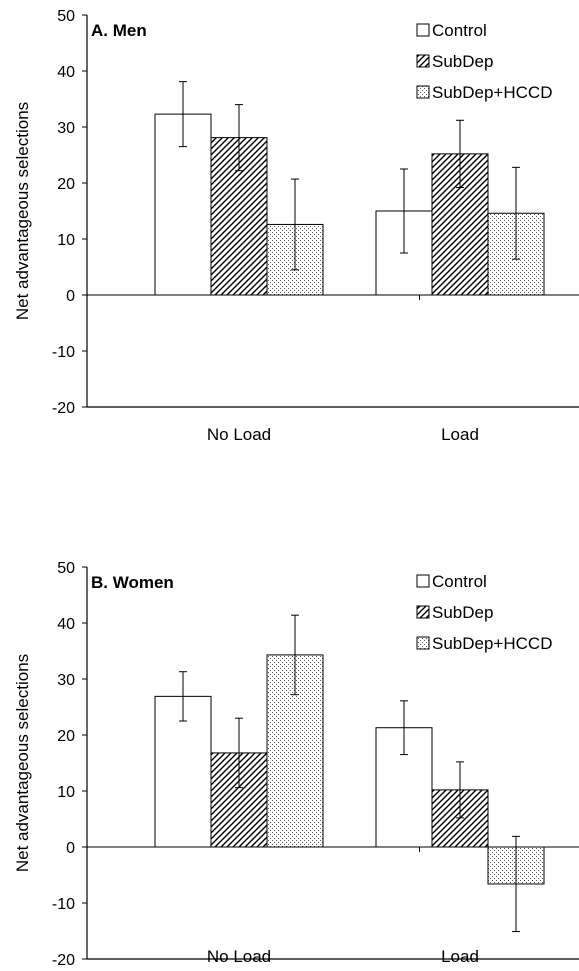 The height and width of the screenshot is (971, 579). What do you see at coordinates (132, 582) in the screenshot?
I see `chart-title: B. Women` at bounding box center [132, 582].